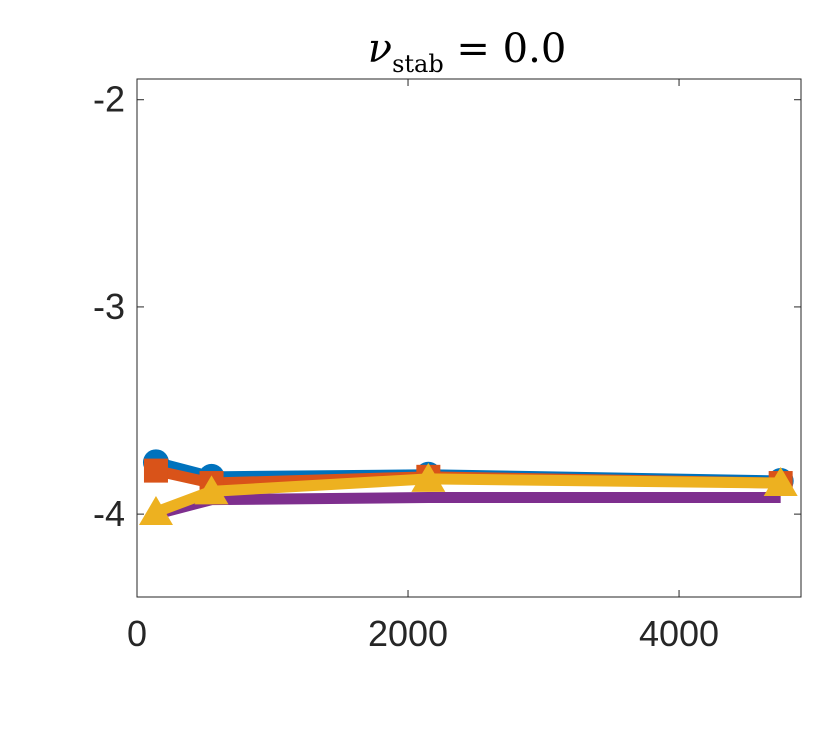 This screenshot has width=830, height=739. I want to click on chart-title: νstab = 0.0, so click(467, 52).